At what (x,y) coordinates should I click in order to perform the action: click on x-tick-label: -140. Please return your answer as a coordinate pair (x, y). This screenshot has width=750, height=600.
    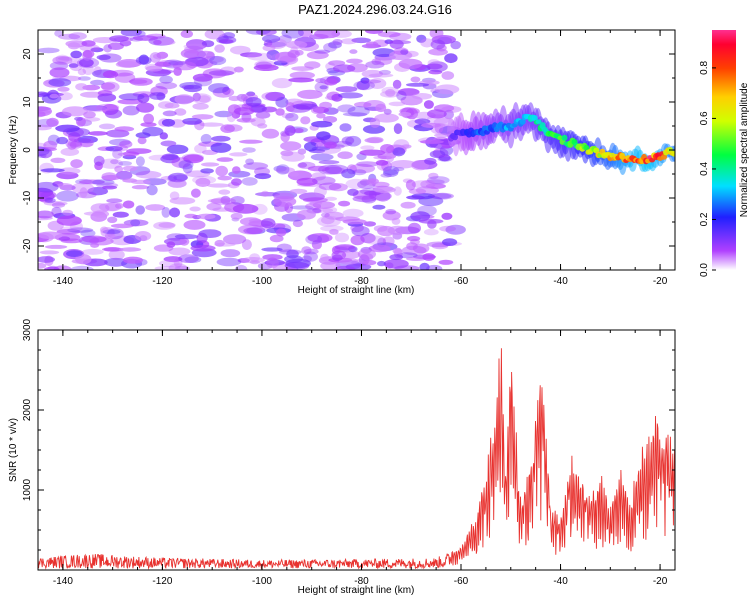
    Looking at the image, I should click on (63, 581).